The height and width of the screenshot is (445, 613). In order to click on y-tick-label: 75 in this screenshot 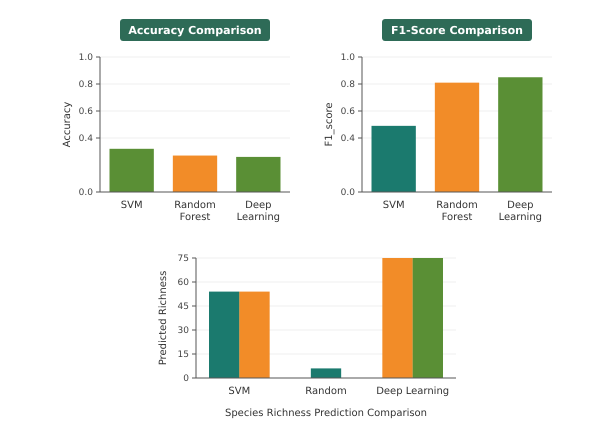, I will do `click(183, 259)`.